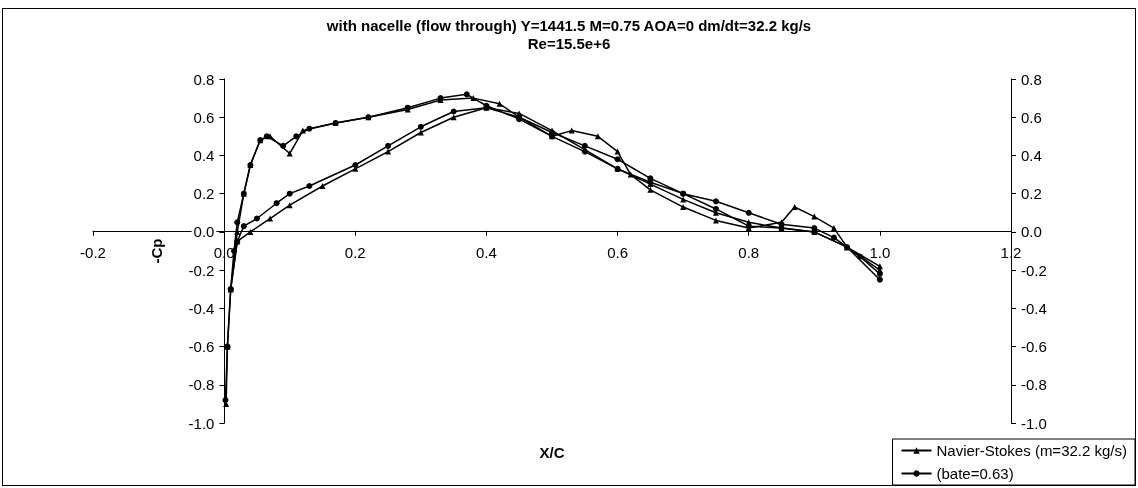  I want to click on legend-label: (bate=0.63), so click(975, 473).